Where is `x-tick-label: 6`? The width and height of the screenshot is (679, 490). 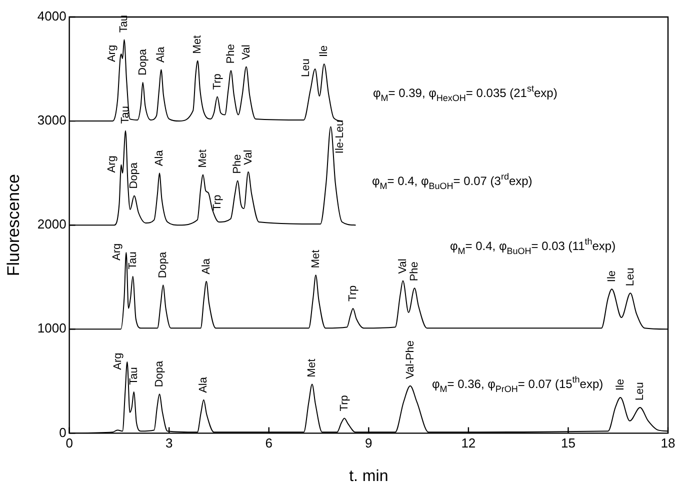 x-tick-label: 6 is located at coordinates (268, 443).